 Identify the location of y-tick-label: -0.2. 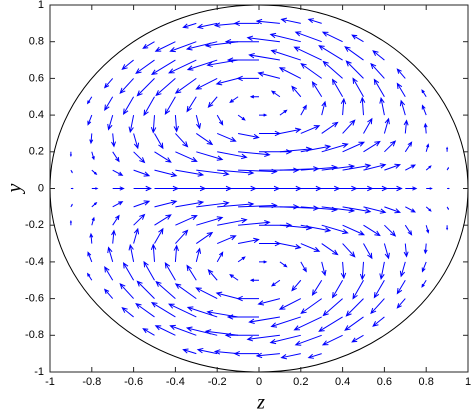
(34, 225).